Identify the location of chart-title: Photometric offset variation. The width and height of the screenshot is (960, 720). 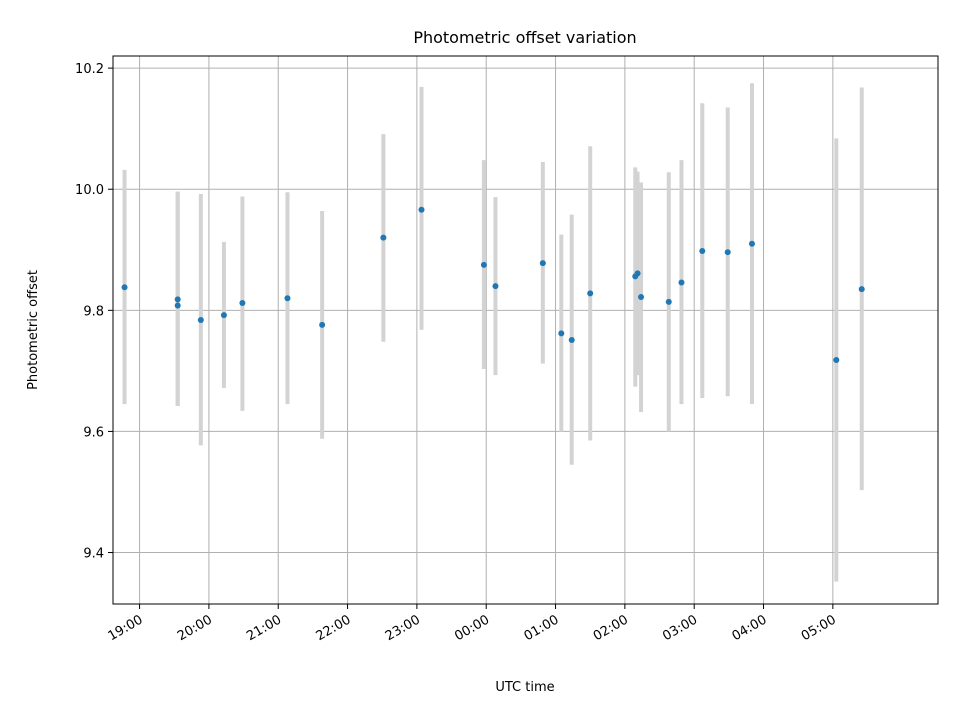
(524, 37).